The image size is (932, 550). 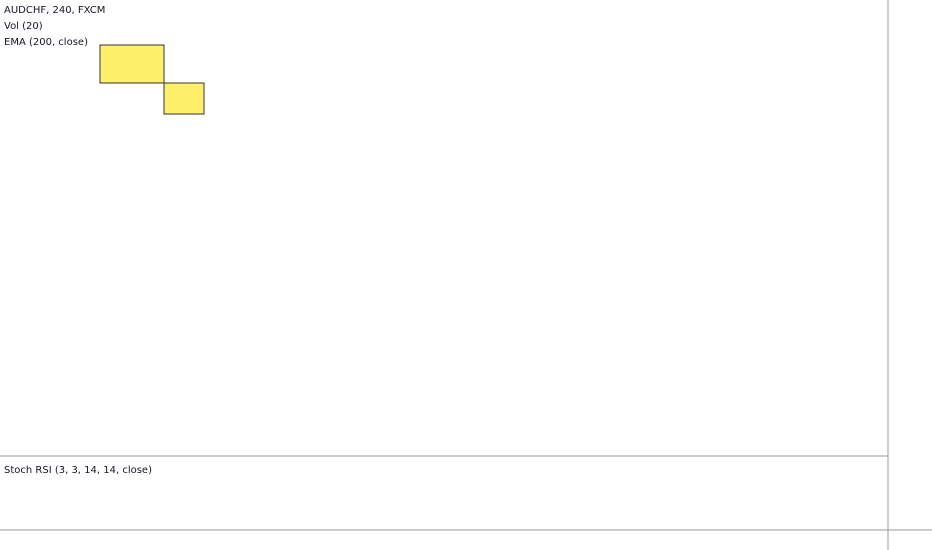 What do you see at coordinates (78, 470) in the screenshot?
I see `stoch-title: Stoch RSI (3, 3, 14, 14, close)` at bounding box center [78, 470].